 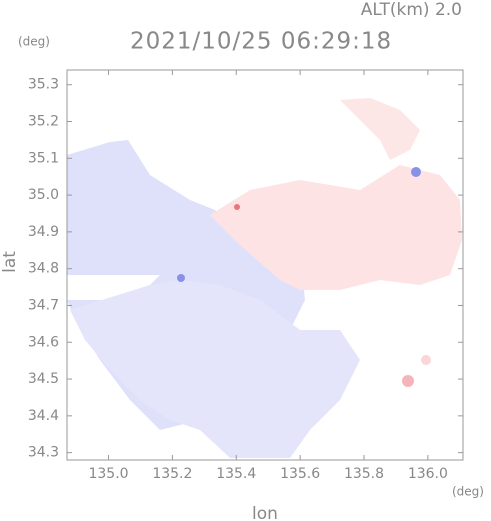 What do you see at coordinates (236, 474) in the screenshot?
I see `x-tick-label: 135.4` at bounding box center [236, 474].